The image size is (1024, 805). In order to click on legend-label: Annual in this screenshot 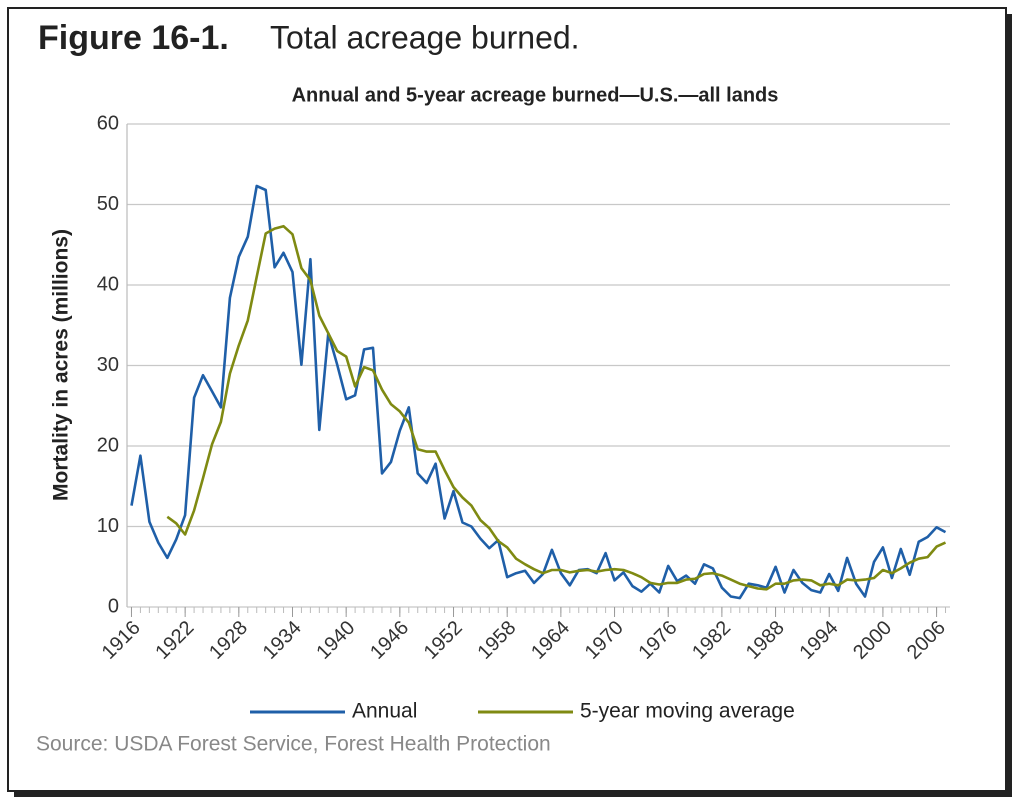, I will do `click(384, 711)`.